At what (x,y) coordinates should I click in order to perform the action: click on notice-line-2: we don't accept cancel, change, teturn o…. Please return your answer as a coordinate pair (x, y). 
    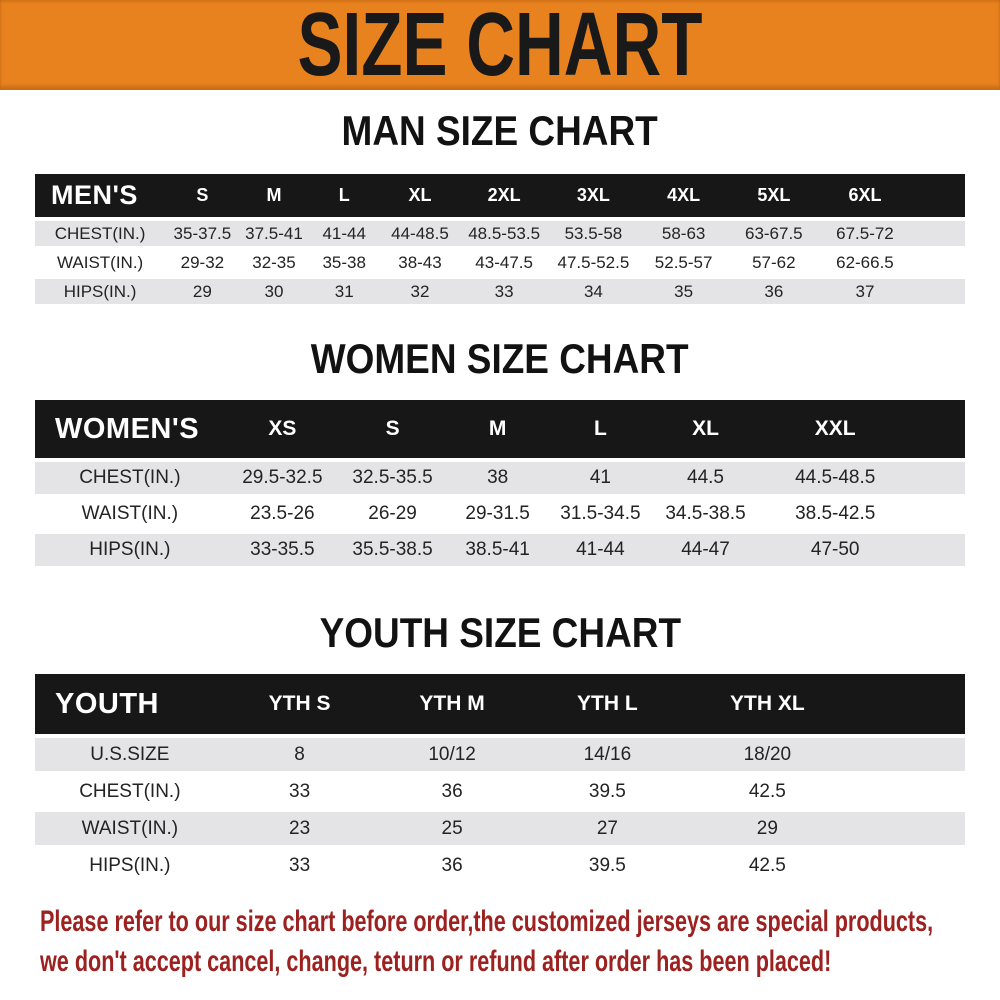
    Looking at the image, I should click on (436, 961).